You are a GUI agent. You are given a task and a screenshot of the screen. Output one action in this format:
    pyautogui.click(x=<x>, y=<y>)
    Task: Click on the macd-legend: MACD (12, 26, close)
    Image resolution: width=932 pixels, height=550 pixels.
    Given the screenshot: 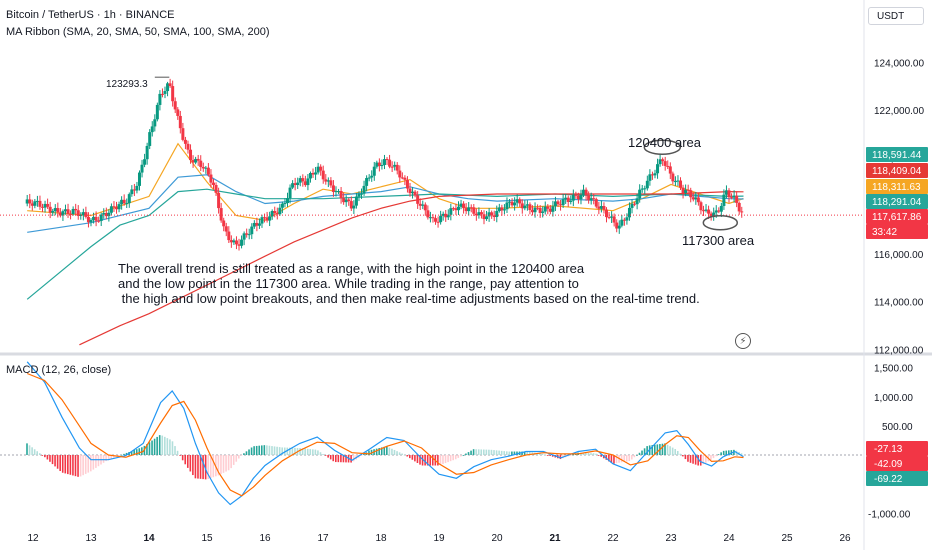 What is the action you would take?
    pyautogui.click(x=59, y=370)
    